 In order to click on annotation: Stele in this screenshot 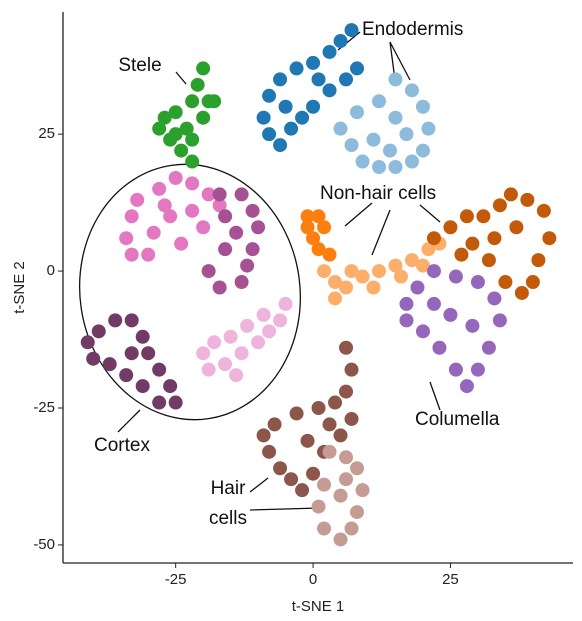, I will do `click(139, 65)`.